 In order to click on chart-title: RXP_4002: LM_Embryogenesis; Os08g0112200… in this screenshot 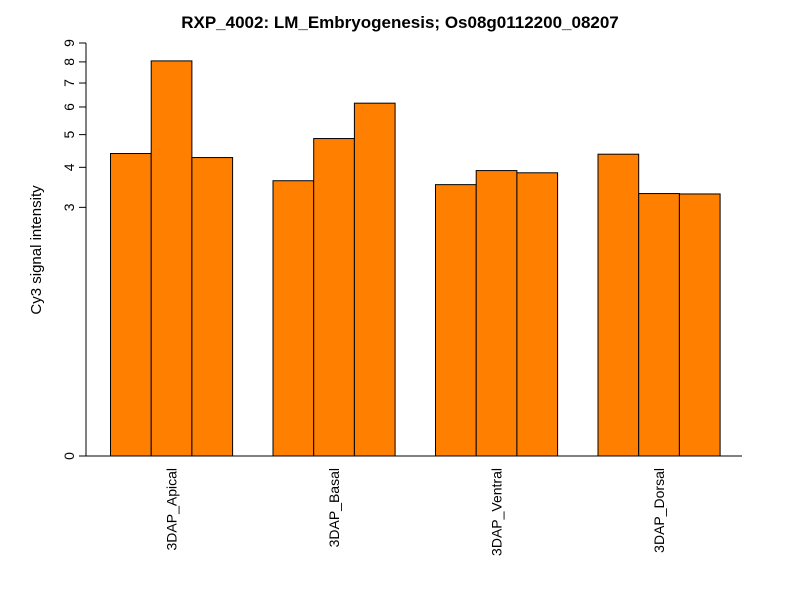, I will do `click(400, 22)`.